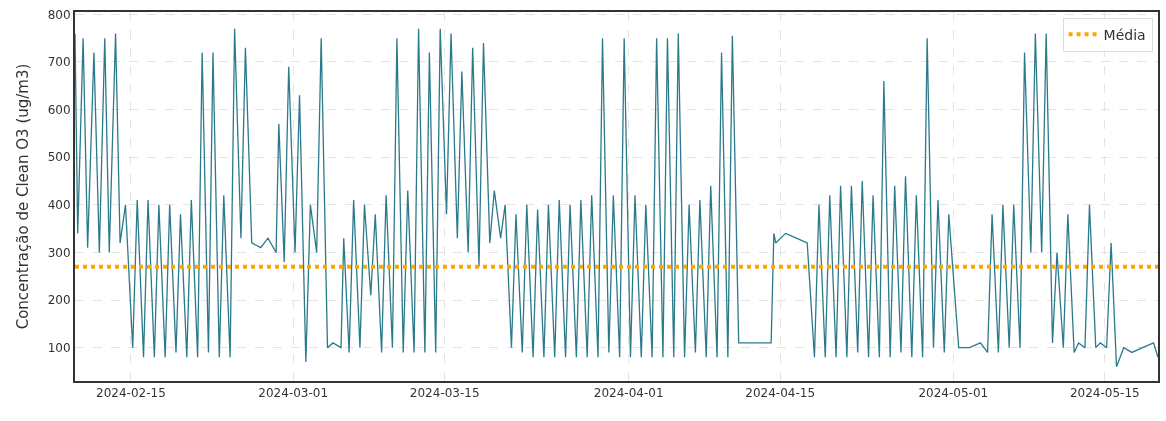  Describe the element at coordinates (131, 393) in the screenshot. I see `x-tick-label: 2024-02-15` at that location.